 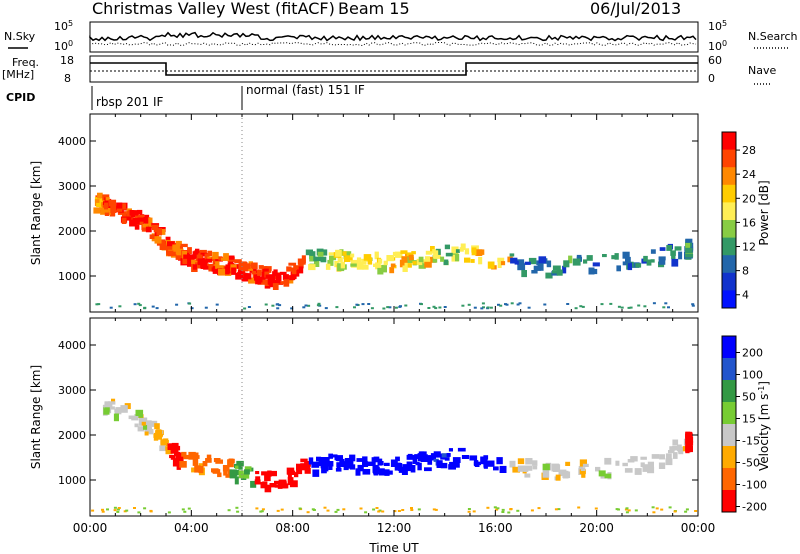 I want to click on x-tick-label: 12:00, so click(x=394, y=528).